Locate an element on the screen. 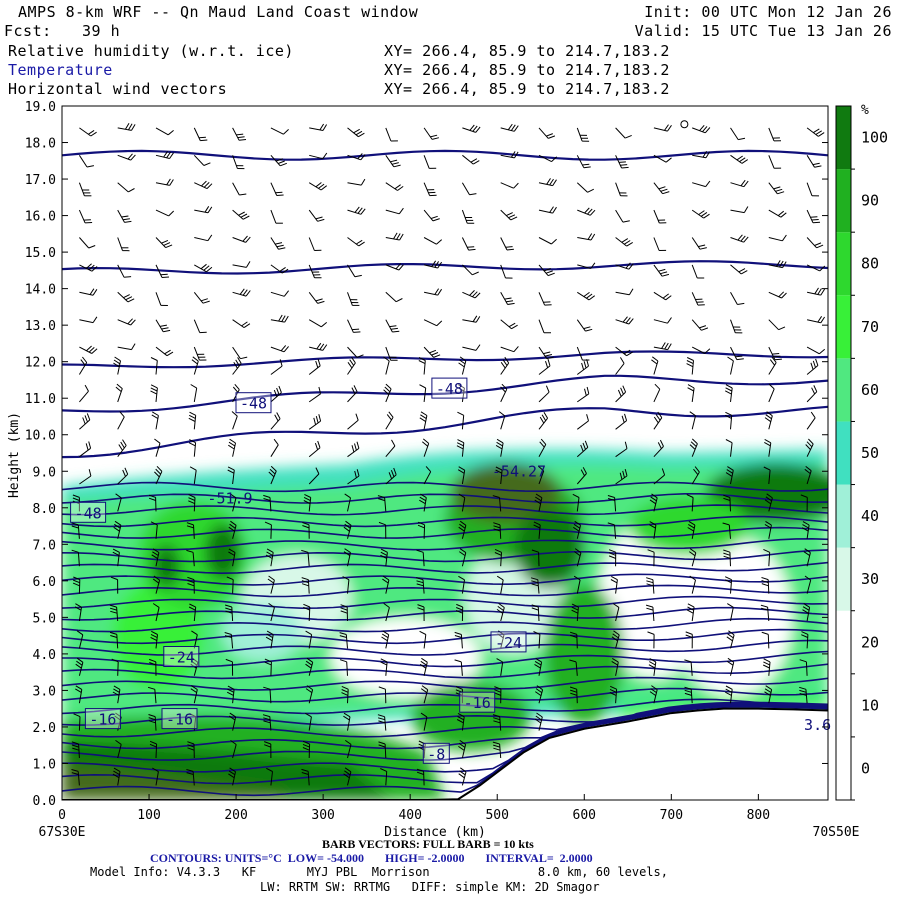  y-tick-label: 3.0 is located at coordinates (44, 691).